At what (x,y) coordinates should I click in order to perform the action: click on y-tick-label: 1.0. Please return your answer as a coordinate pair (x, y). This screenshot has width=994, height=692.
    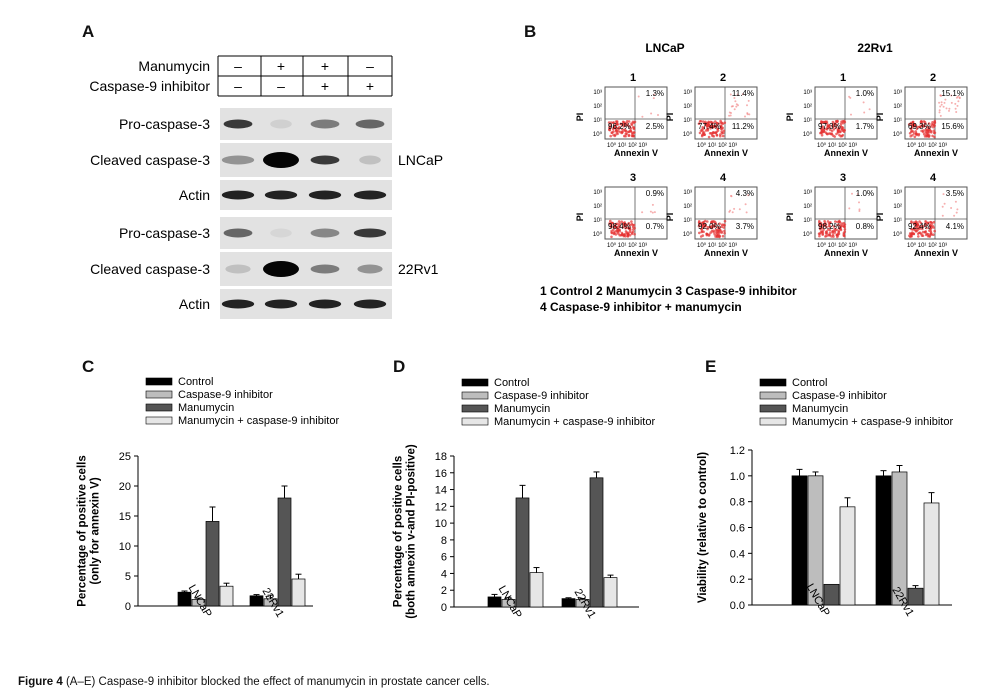
    Looking at the image, I should click on (737, 477).